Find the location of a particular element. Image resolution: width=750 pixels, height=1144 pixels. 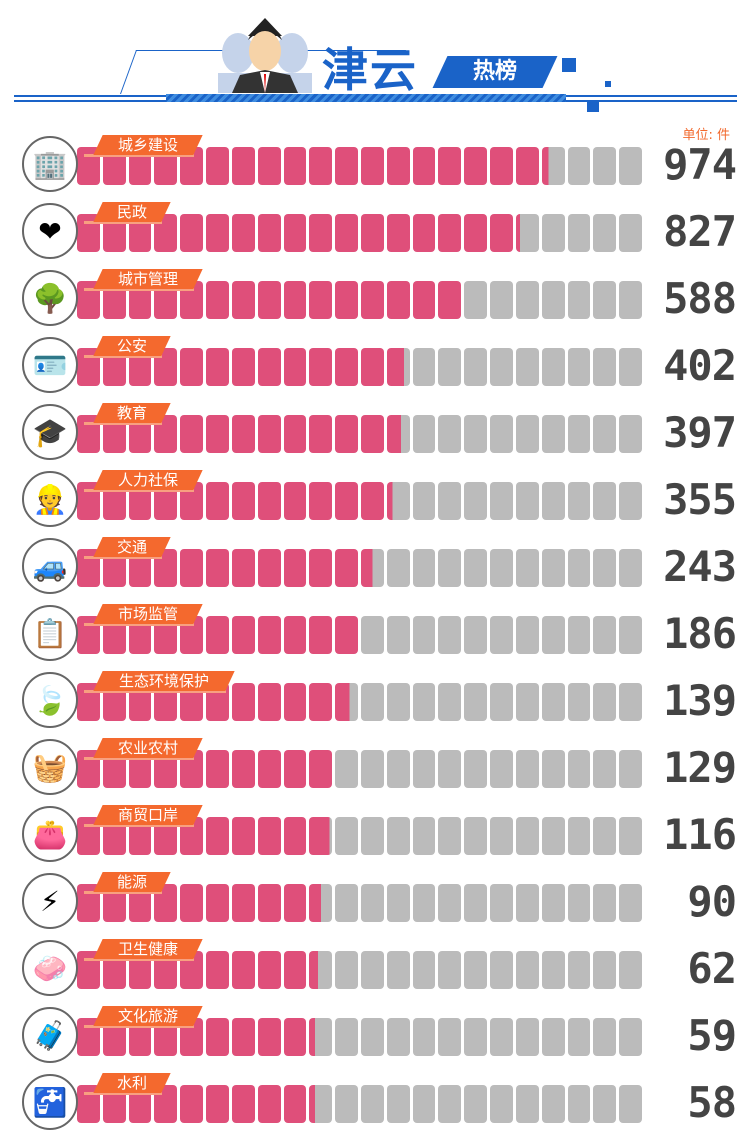

category-tag: 公安 is located at coordinates (132, 346).